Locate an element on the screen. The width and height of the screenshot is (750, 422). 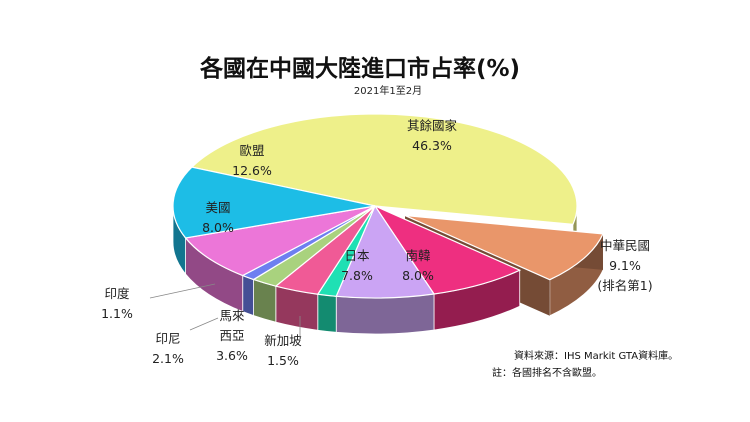
slice-label-6: 印尼 2.1% is located at coordinates (168, 348).